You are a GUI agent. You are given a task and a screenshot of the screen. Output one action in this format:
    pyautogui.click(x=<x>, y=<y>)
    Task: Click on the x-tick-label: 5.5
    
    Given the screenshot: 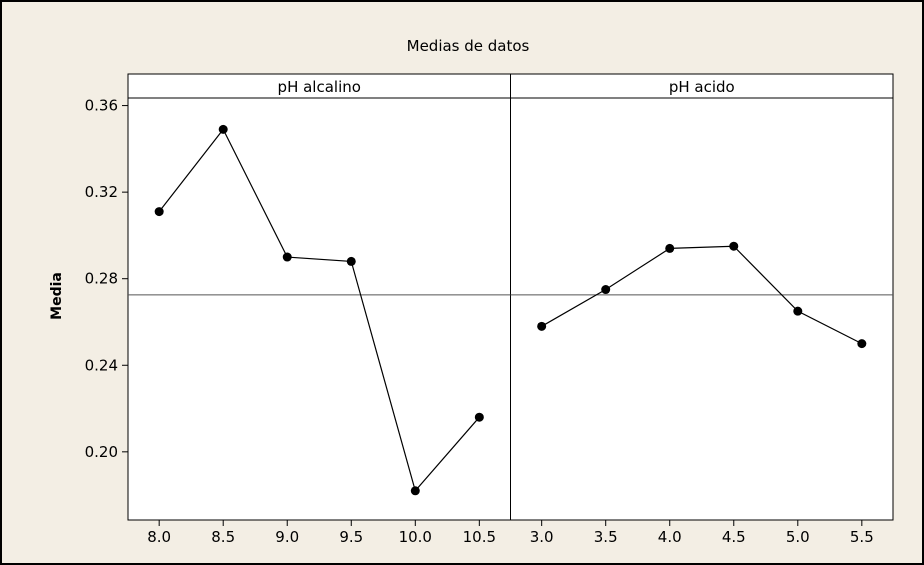 What is the action you would take?
    pyautogui.click(x=862, y=537)
    